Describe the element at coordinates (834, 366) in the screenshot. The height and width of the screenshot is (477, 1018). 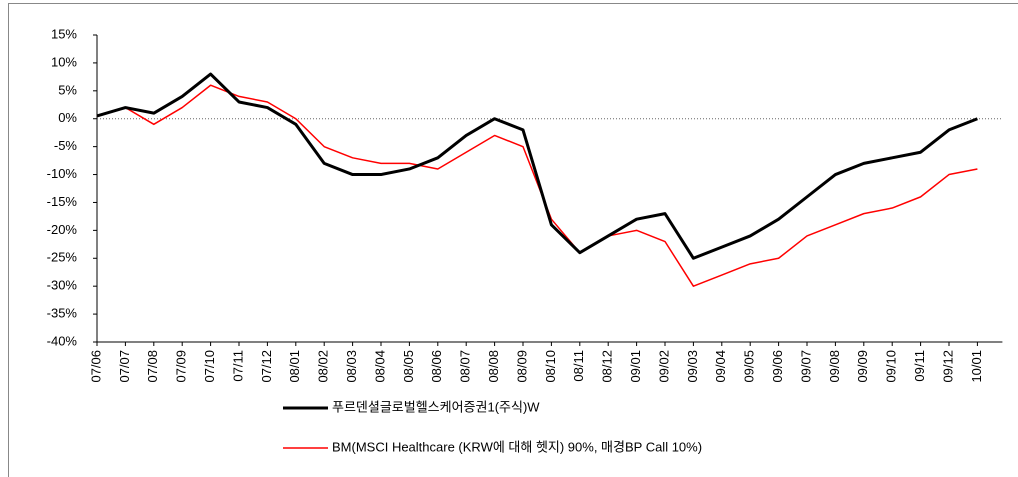
I see `x-tick-label: 09/08` at that location.